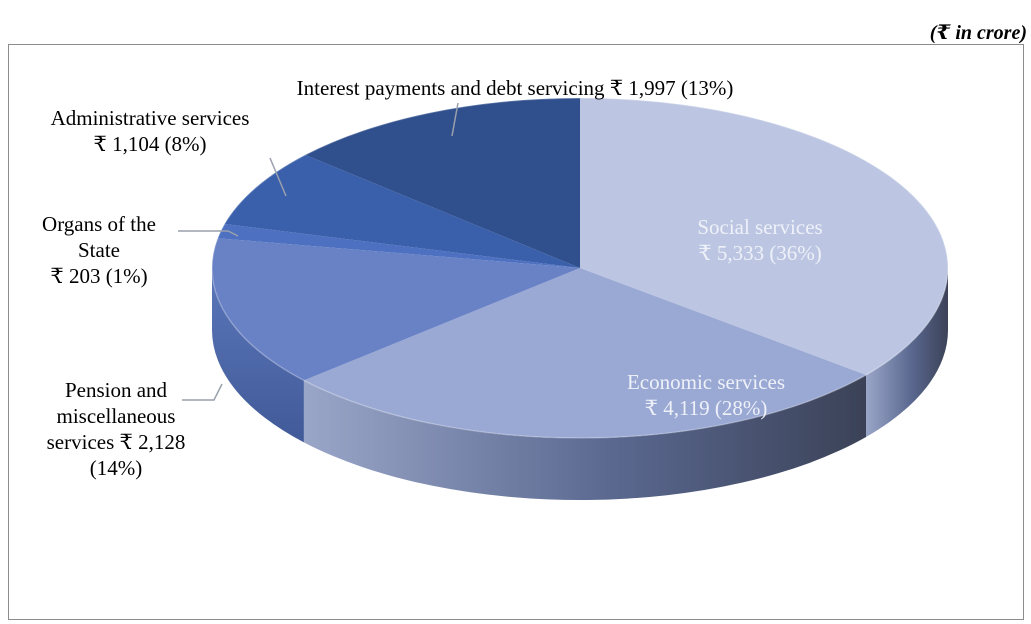  Describe the element at coordinates (978, 33) in the screenshot. I see `unit-note: (₹ in crore)` at that location.